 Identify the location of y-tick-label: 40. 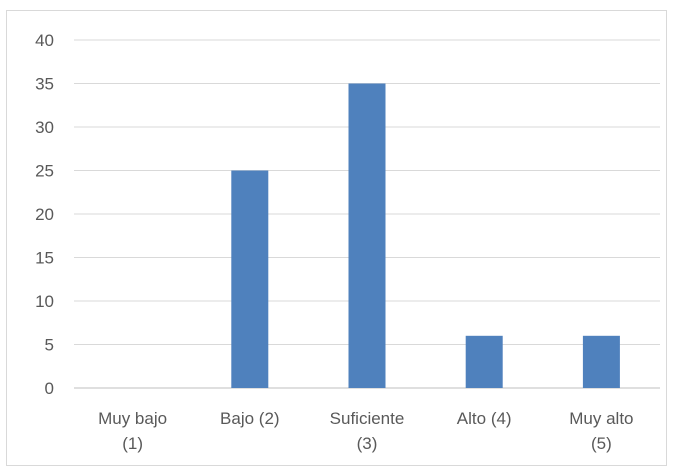
(44, 40).